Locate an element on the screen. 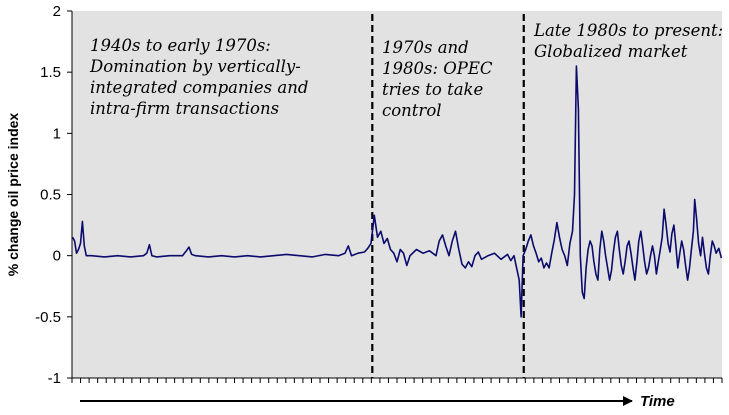 The height and width of the screenshot is (415, 729). annotation-line: Globalized market is located at coordinates (611, 51).